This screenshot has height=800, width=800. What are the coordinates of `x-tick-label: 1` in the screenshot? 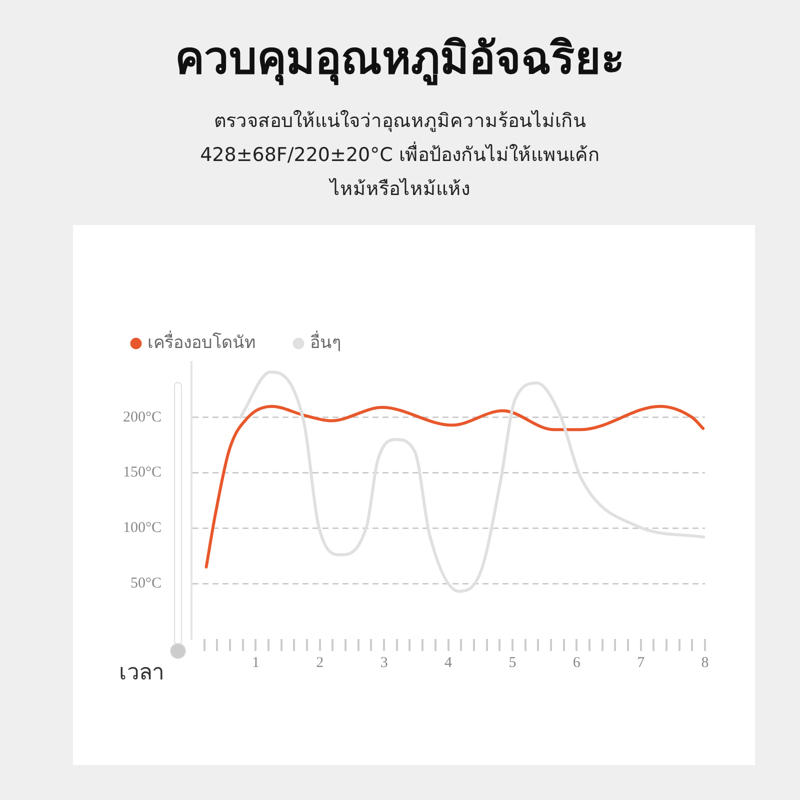 It's located at (256, 662).